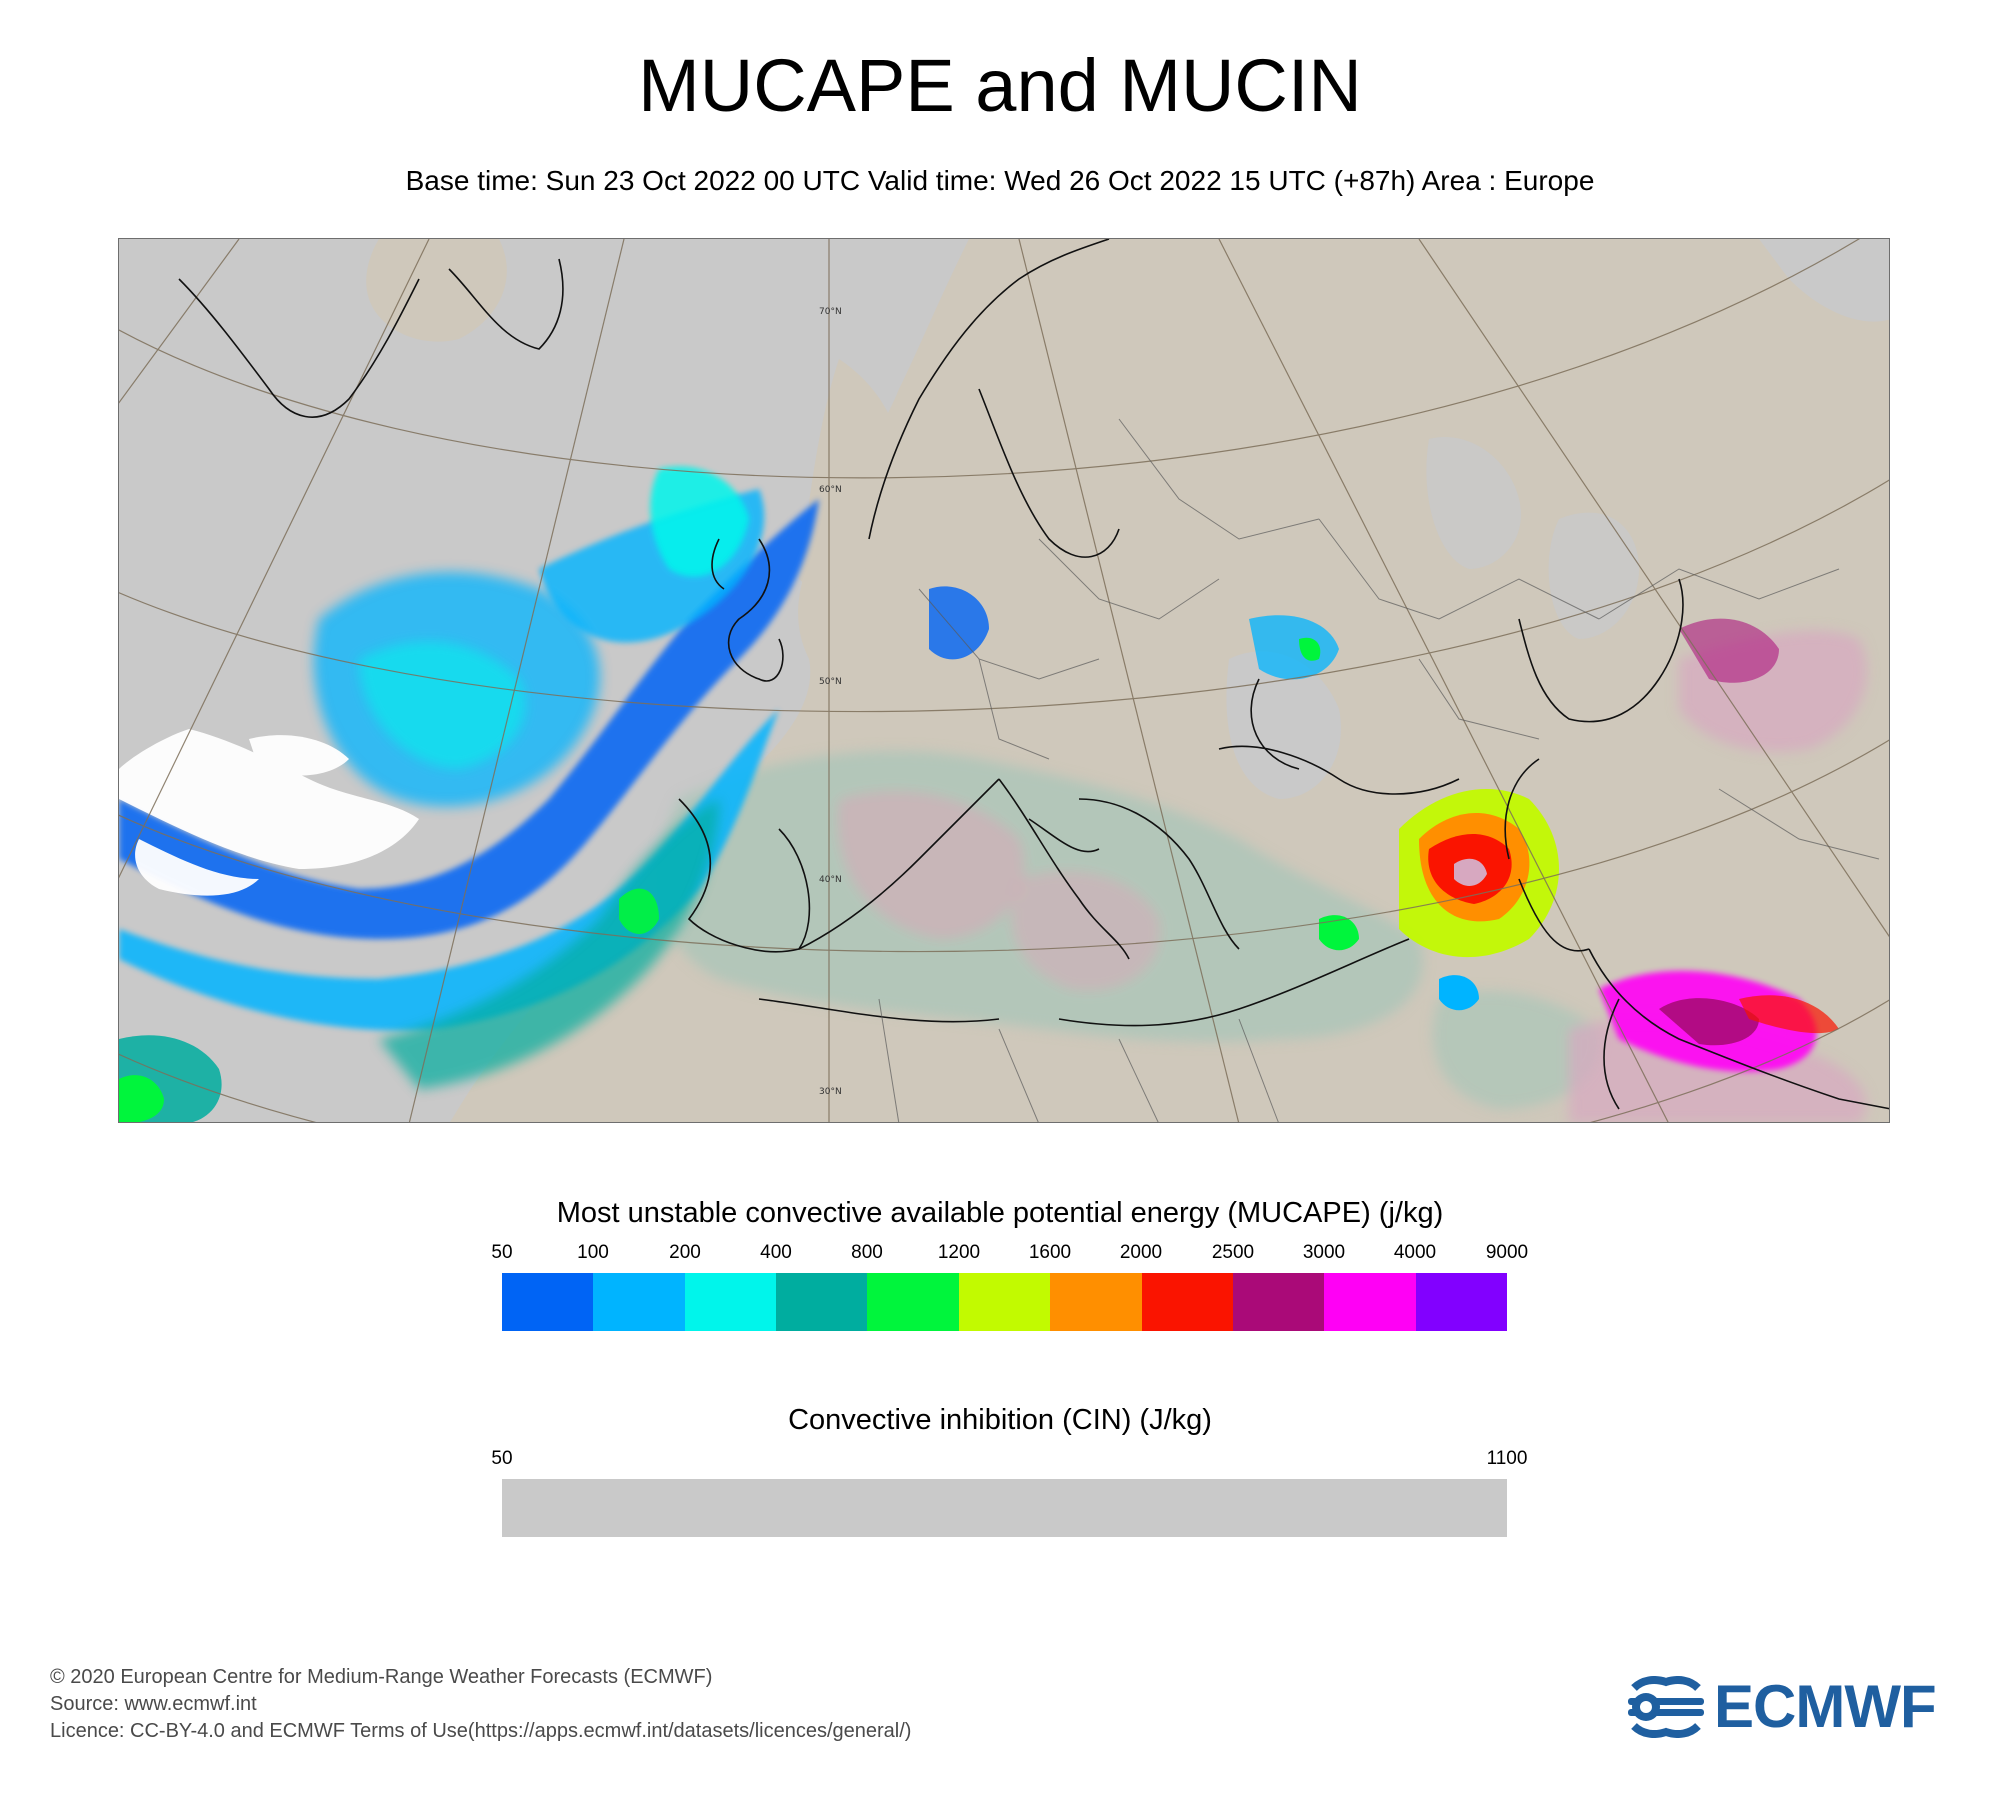 The width and height of the screenshot is (2000, 1800). Describe the element at coordinates (502, 1458) in the screenshot. I see `cin-tick-min: 50` at that location.